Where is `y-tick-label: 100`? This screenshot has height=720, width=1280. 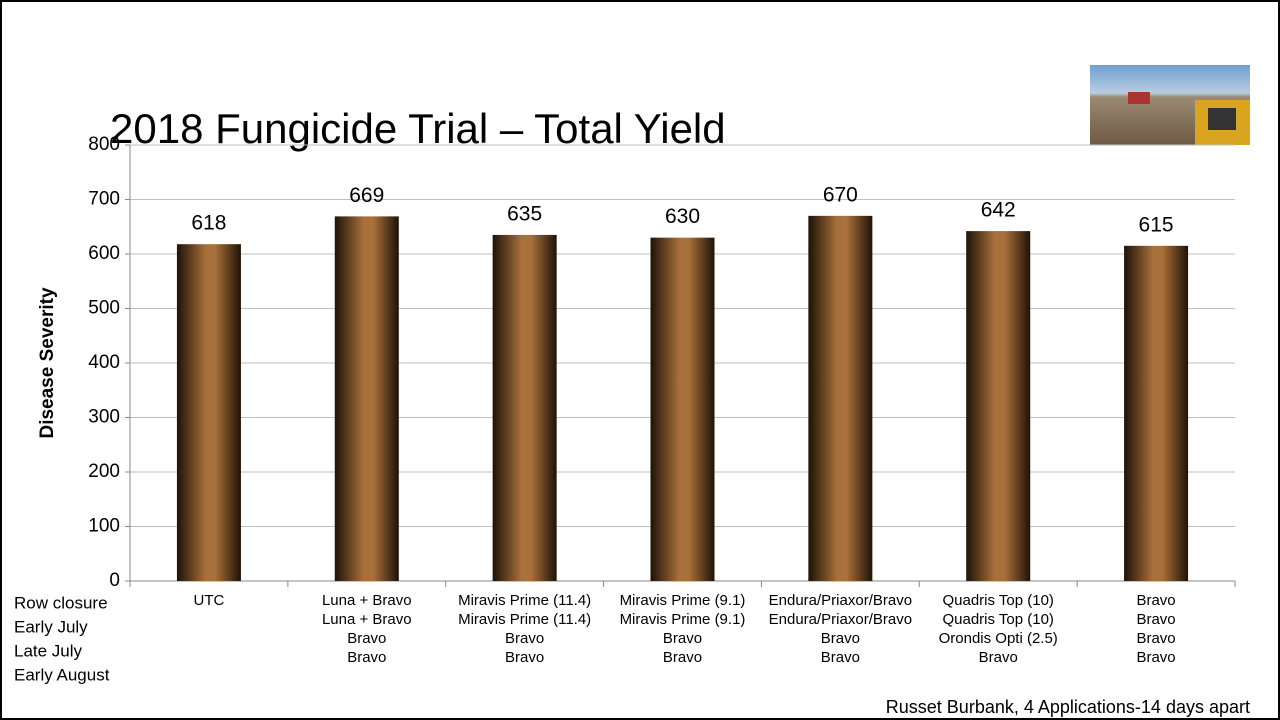 y-tick-label: 100 is located at coordinates (104, 526).